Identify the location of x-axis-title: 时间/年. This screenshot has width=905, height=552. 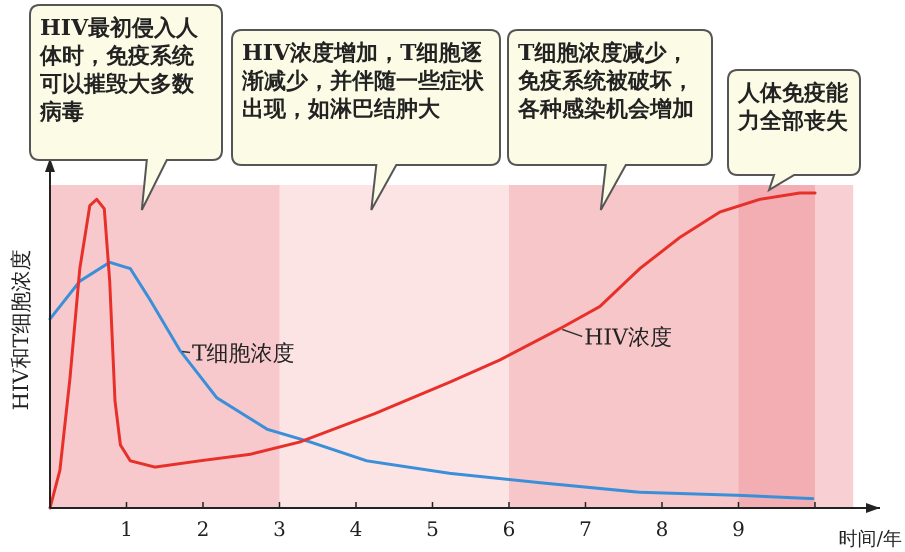
(870, 539).